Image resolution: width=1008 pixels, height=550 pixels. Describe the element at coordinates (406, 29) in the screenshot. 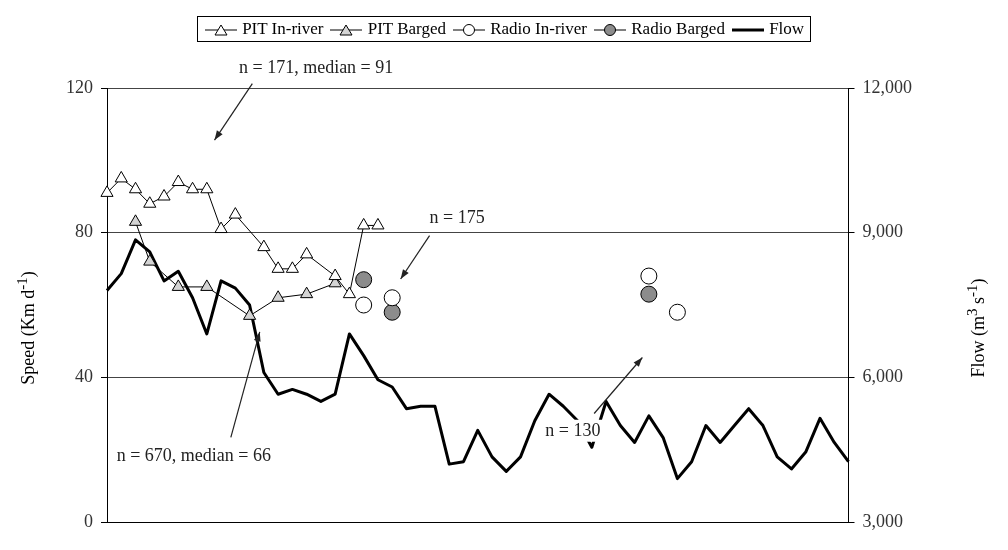

I see `legend-label: PIT Barged` at that location.